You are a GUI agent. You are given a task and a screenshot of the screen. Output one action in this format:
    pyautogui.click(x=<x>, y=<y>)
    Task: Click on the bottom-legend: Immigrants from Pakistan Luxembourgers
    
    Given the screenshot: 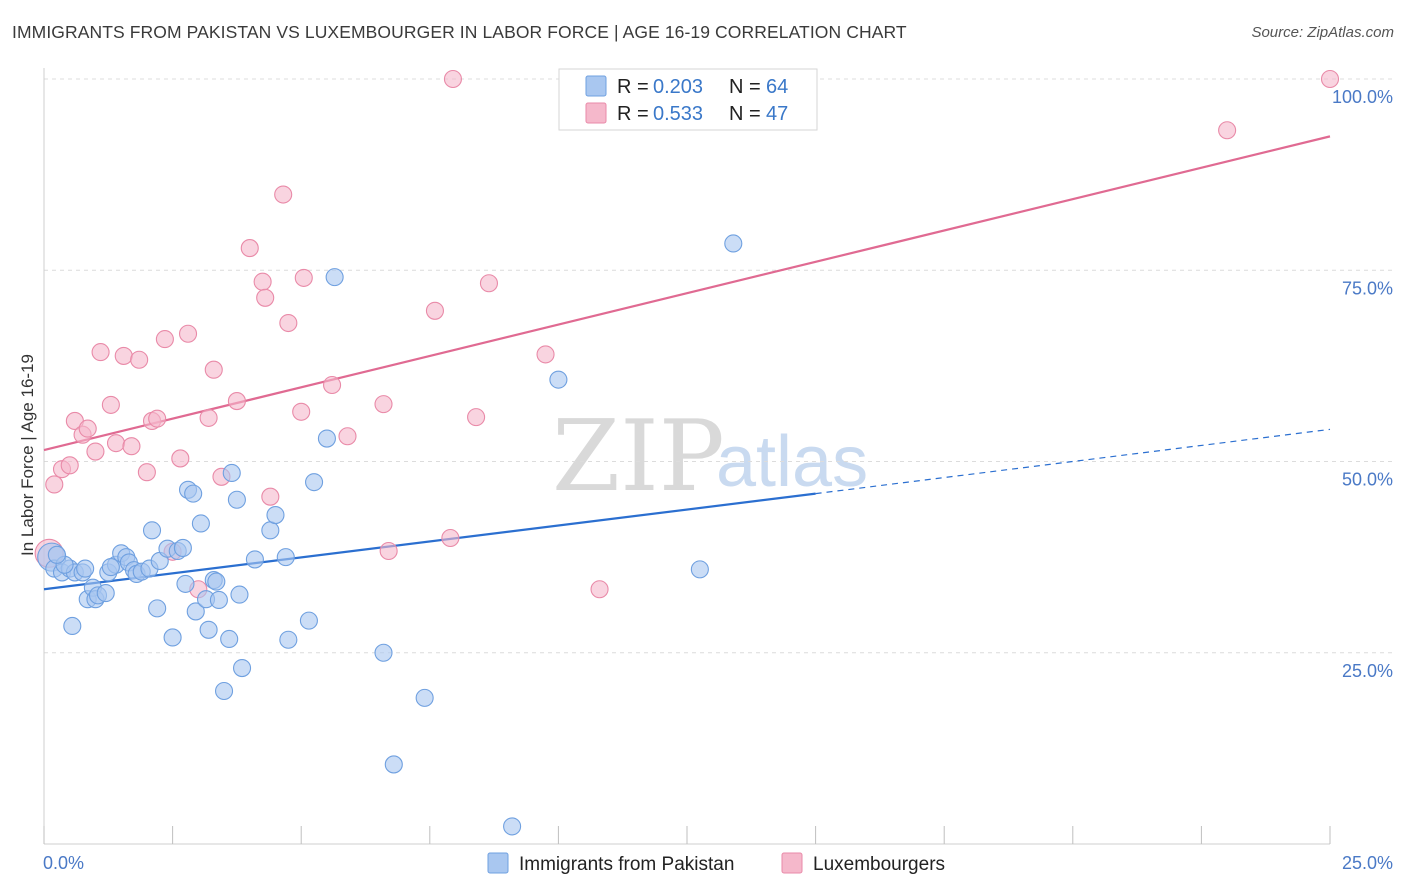 What is the action you would take?
    pyautogui.click(x=716, y=863)
    